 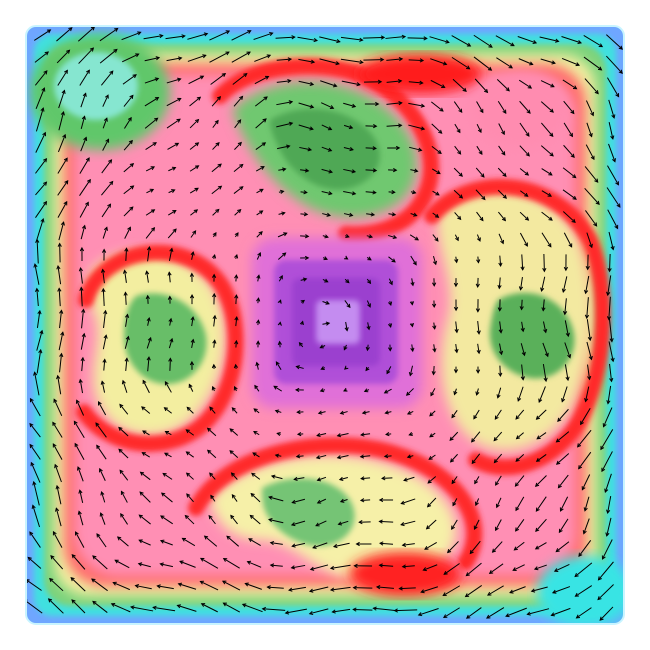 What do you see at coordinates (338, 322) in the screenshot?
I see `center-lavender` at bounding box center [338, 322].